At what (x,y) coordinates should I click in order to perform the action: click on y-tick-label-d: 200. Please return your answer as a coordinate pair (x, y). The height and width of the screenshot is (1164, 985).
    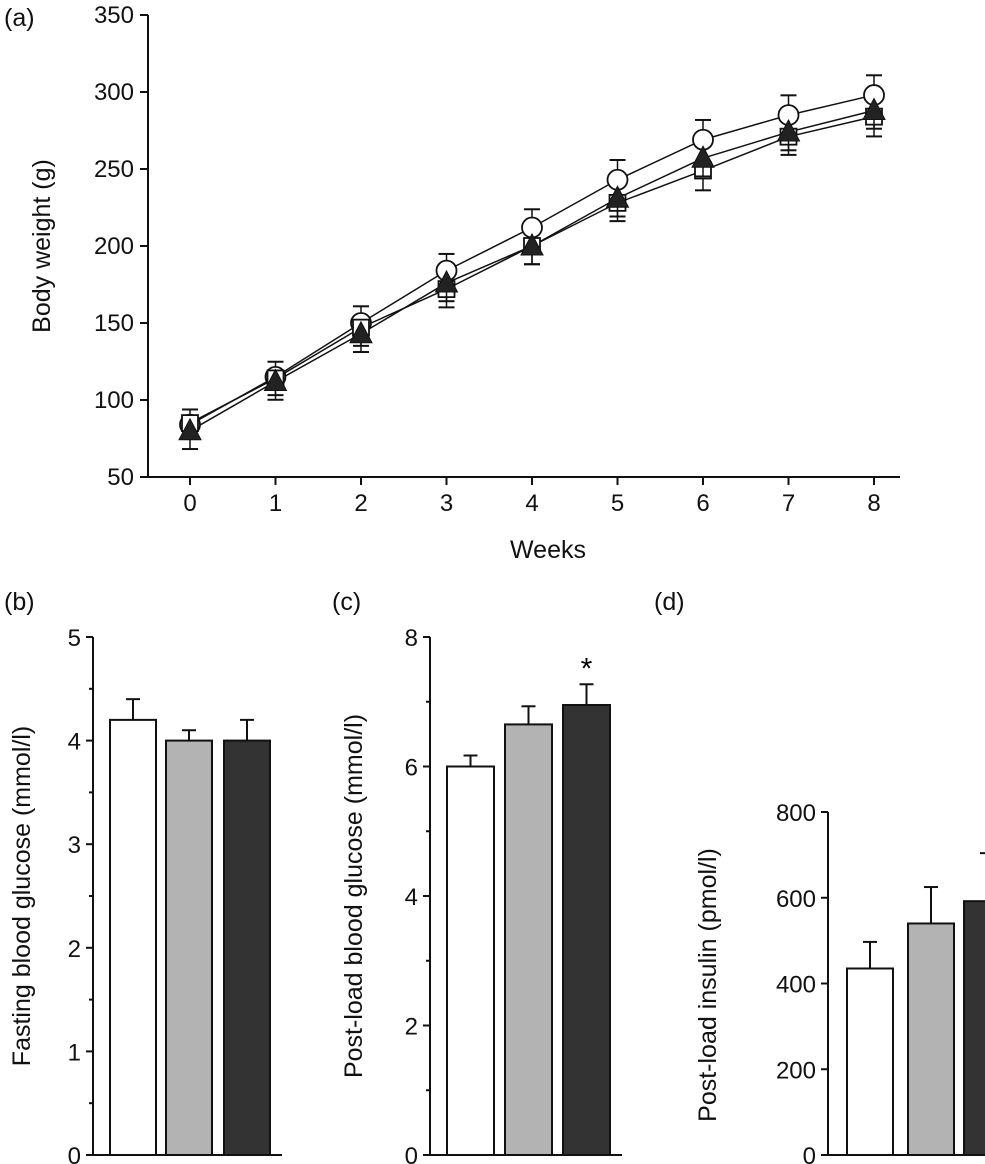
    Looking at the image, I should click on (796, 1070).